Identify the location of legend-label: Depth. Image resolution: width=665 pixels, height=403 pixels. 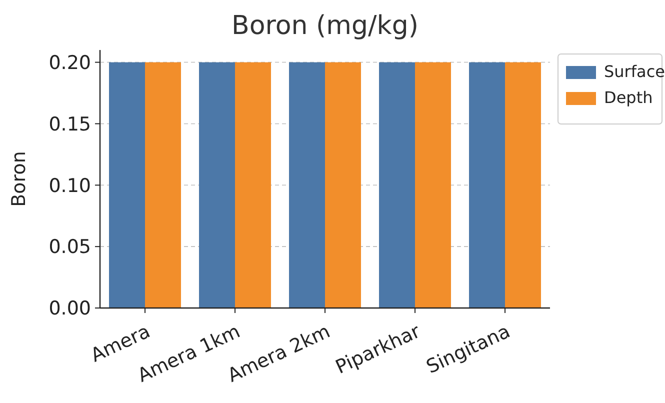
(628, 97).